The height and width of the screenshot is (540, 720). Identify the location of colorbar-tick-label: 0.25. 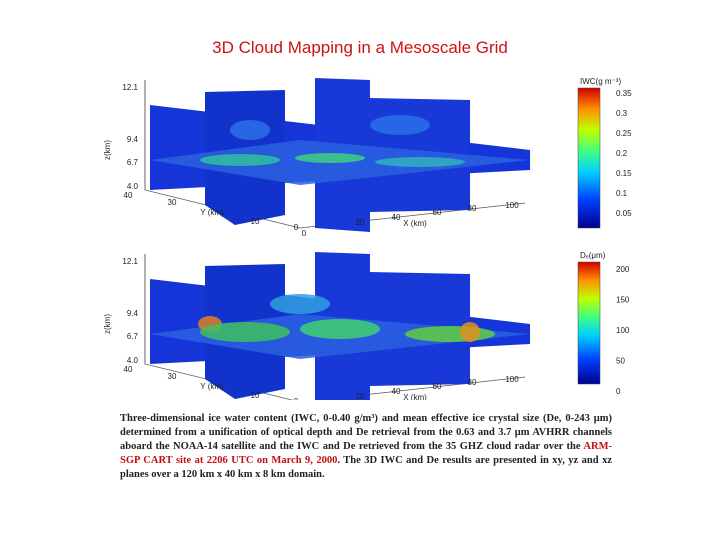
(624, 133).